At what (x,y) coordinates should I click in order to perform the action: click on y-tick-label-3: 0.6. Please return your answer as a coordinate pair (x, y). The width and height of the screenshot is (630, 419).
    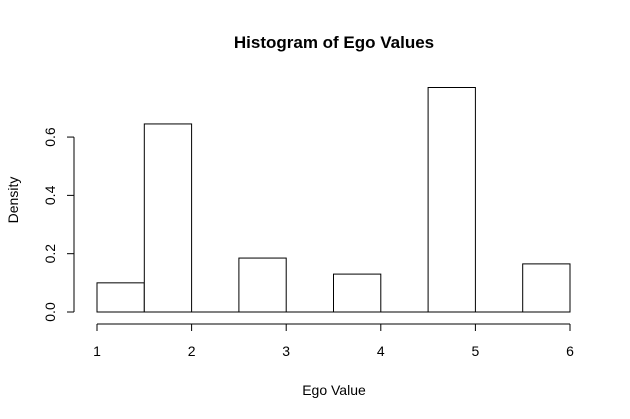
    Looking at the image, I should click on (50, 137).